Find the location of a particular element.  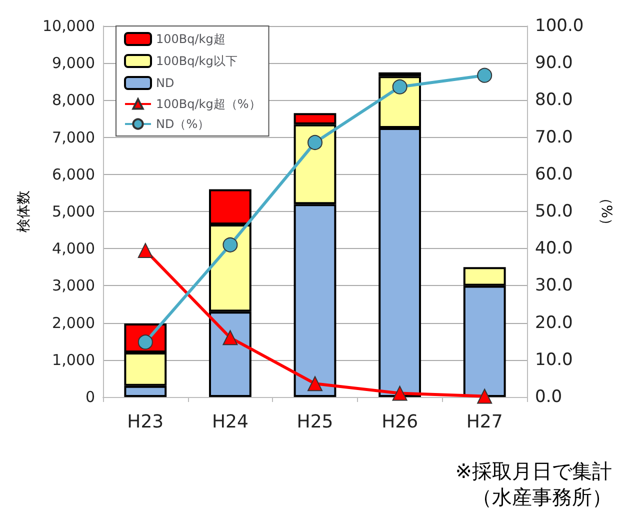

y2-tick-label: 100.0 is located at coordinates (559, 26).